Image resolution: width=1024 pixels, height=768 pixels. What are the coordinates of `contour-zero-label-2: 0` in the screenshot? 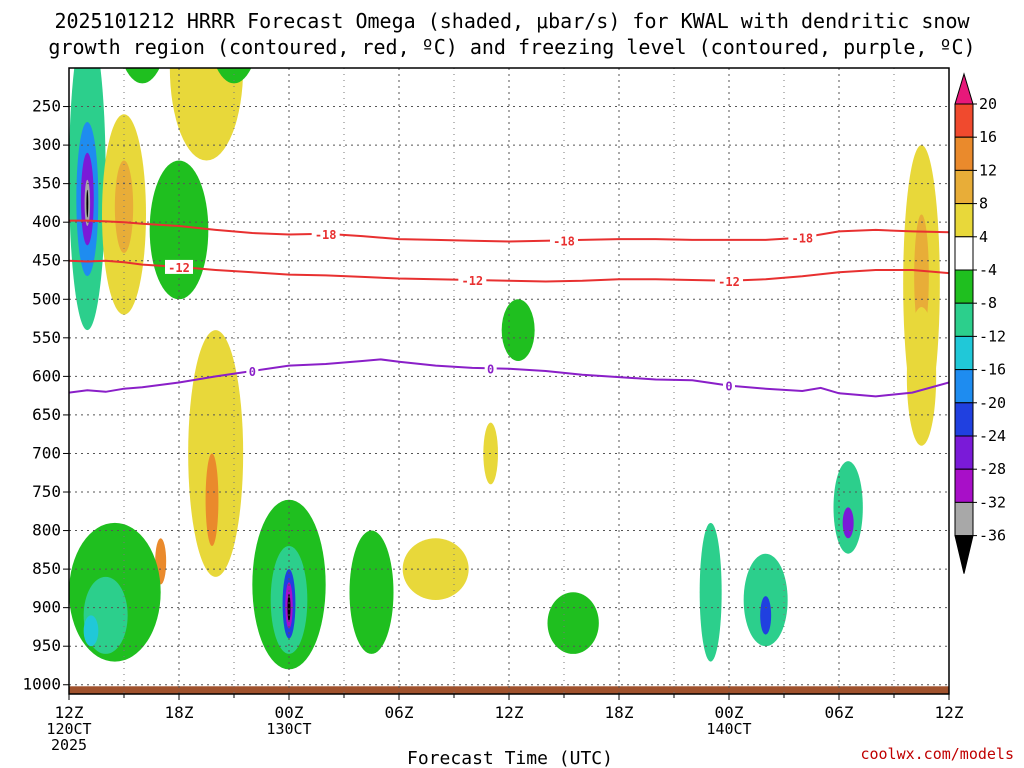 It's located at (728, 387).